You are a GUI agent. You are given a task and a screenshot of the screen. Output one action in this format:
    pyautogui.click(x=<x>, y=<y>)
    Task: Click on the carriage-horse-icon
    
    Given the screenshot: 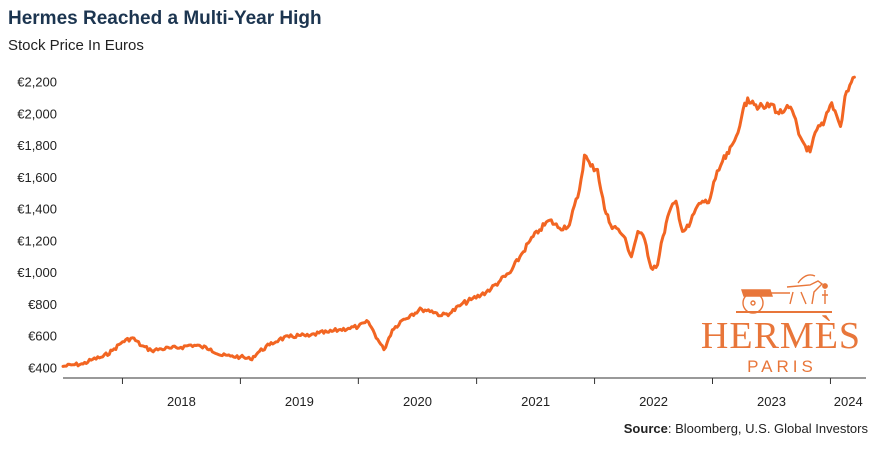 What is the action you would take?
    pyautogui.click(x=784, y=294)
    